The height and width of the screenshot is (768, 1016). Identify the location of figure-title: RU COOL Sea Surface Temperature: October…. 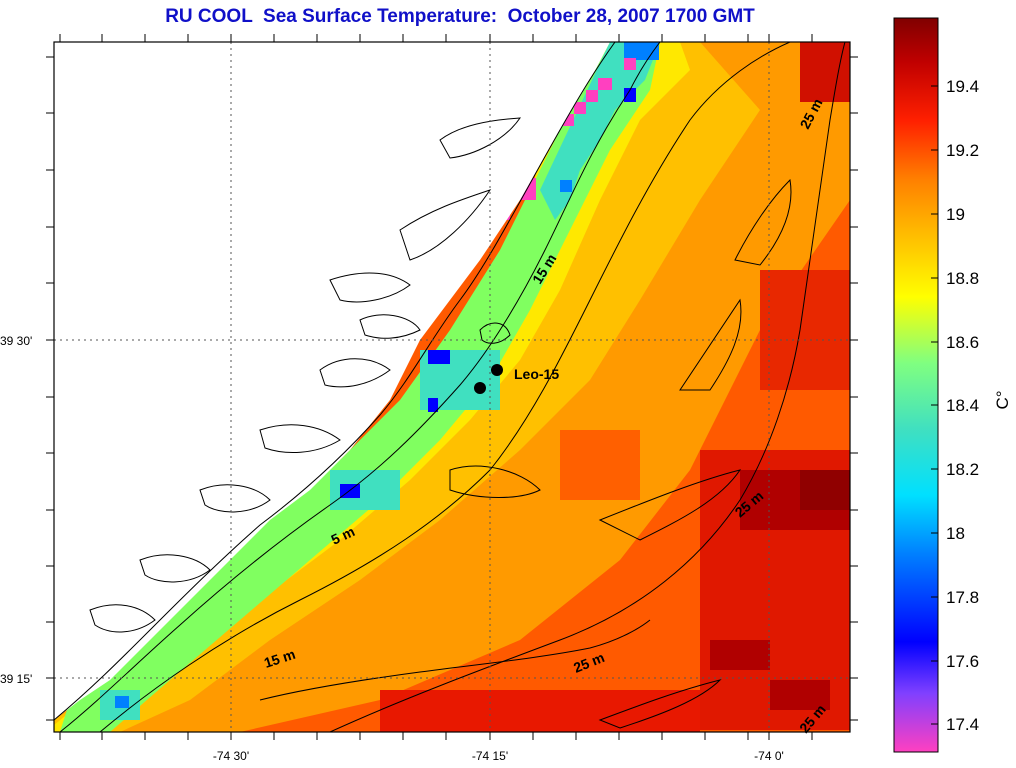
(460, 16).